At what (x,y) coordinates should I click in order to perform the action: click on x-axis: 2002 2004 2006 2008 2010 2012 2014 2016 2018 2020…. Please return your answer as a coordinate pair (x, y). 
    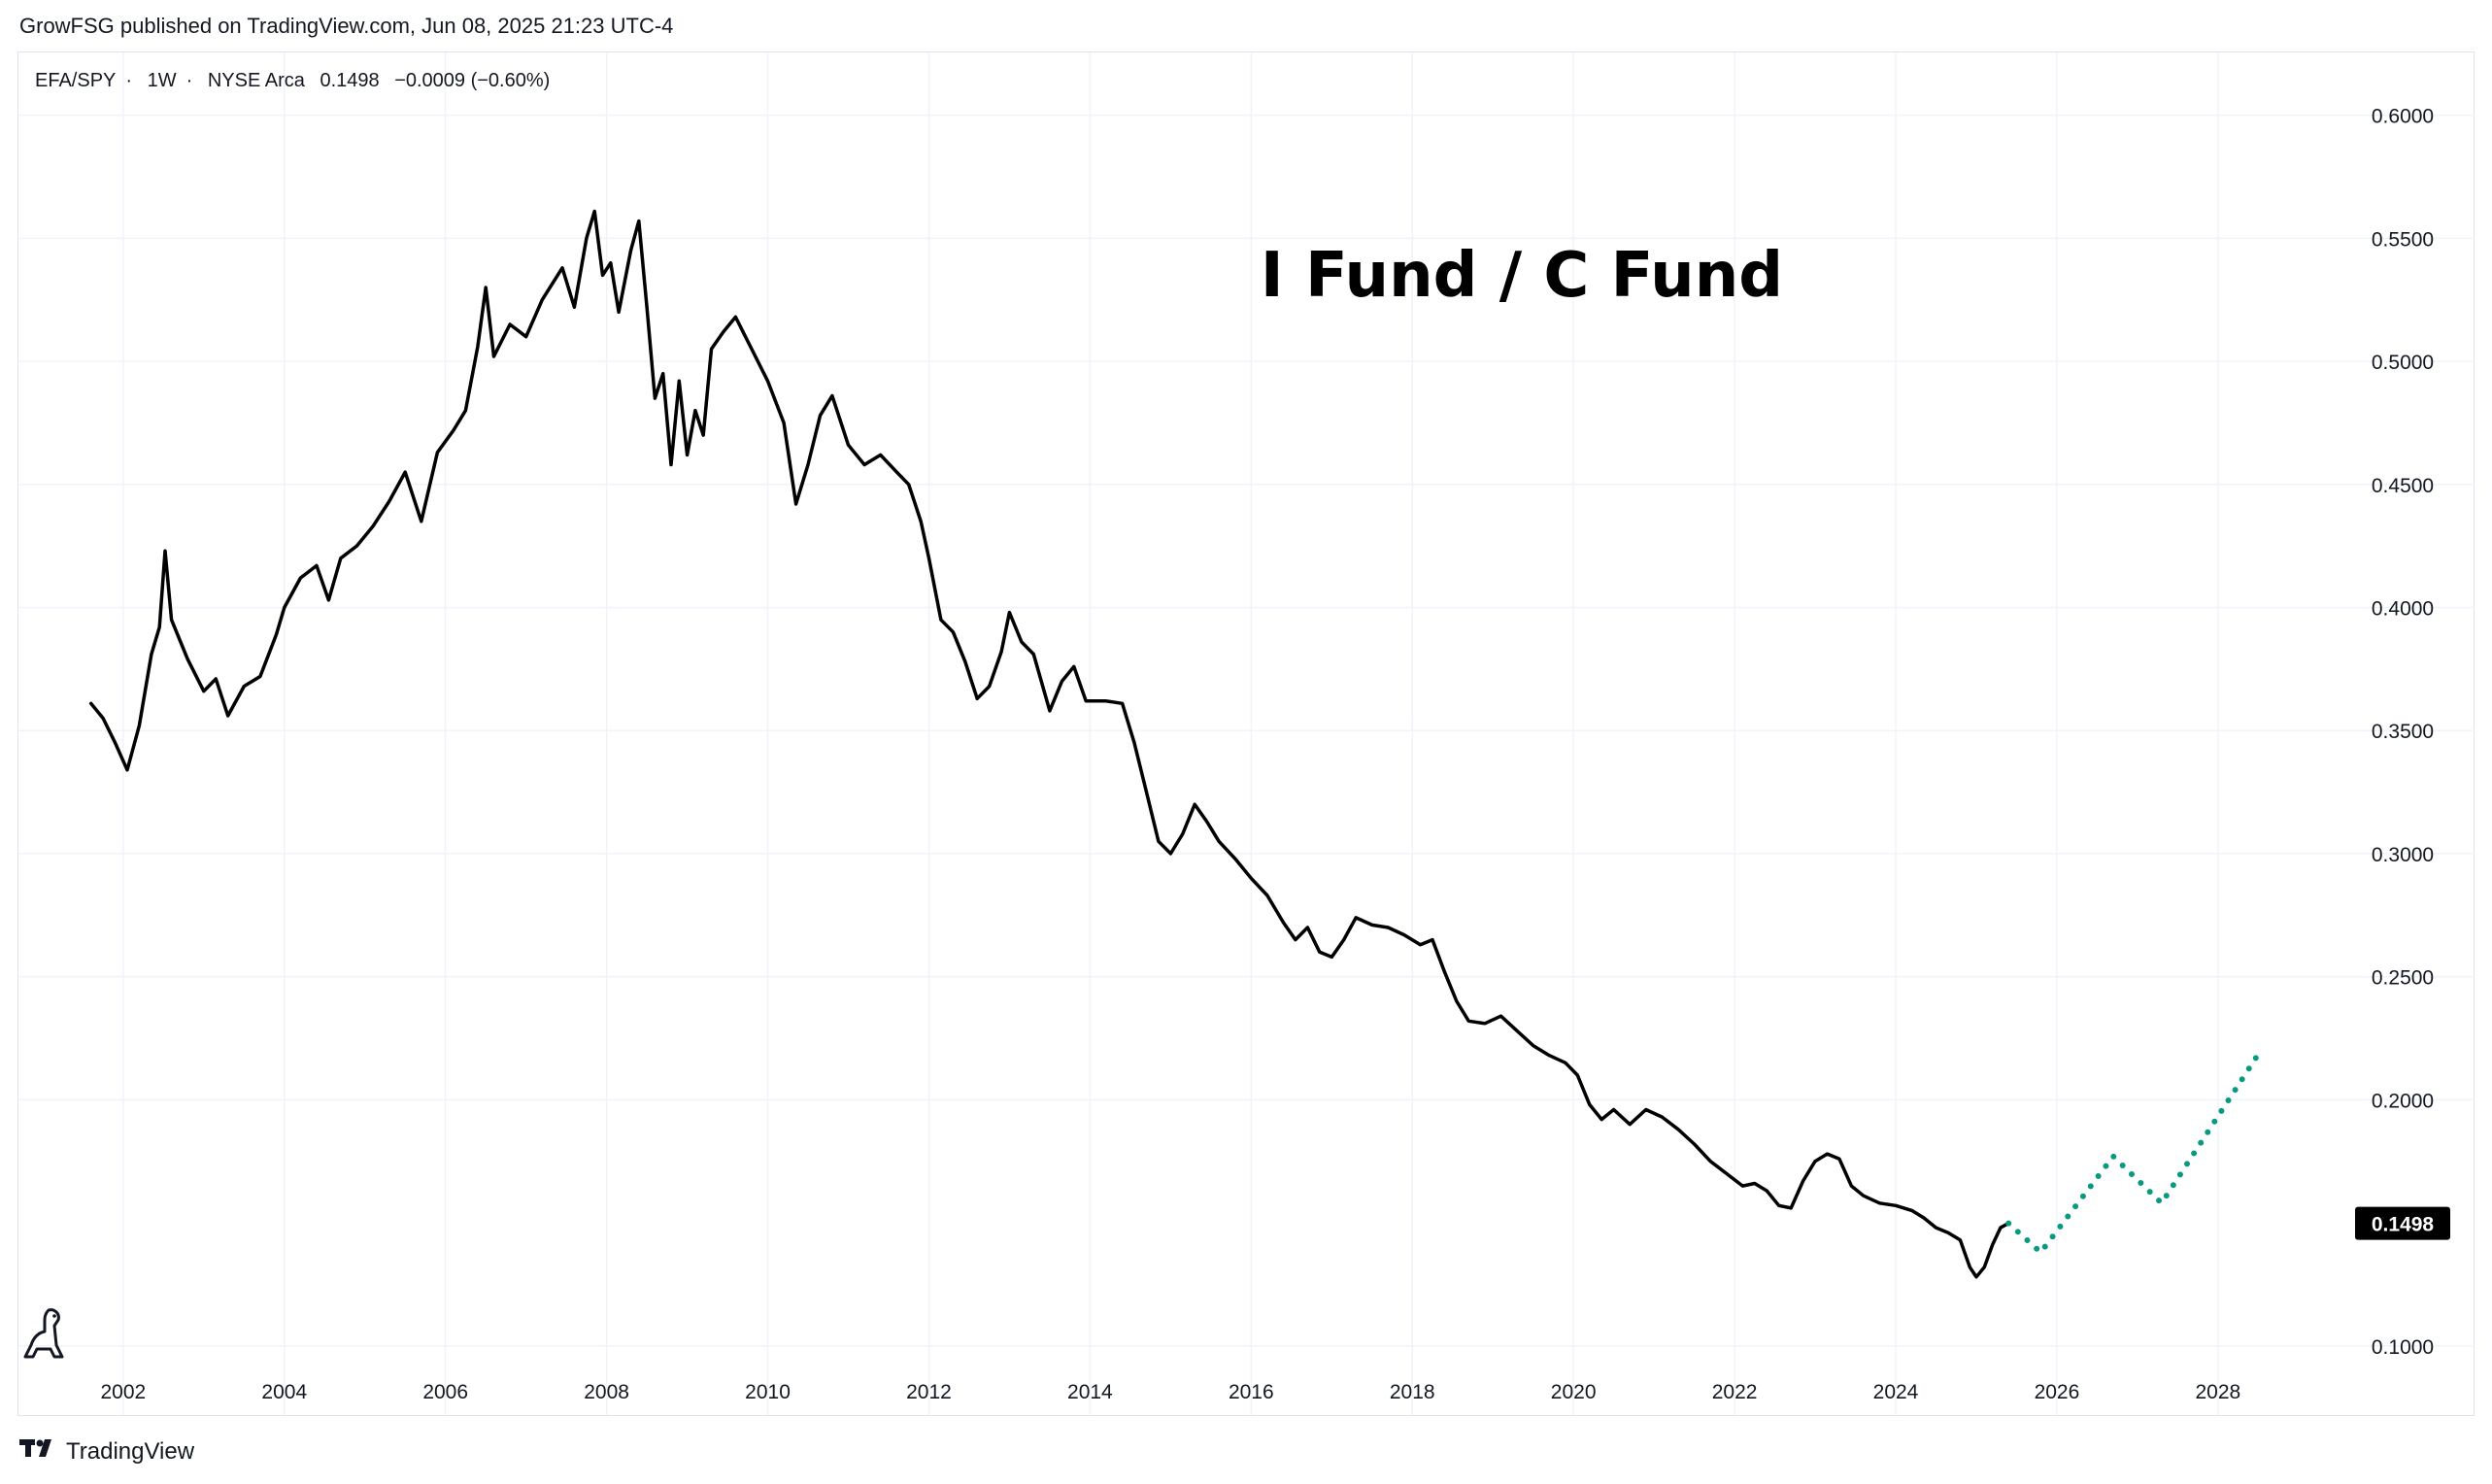
    Looking at the image, I should click on (1170, 1392).